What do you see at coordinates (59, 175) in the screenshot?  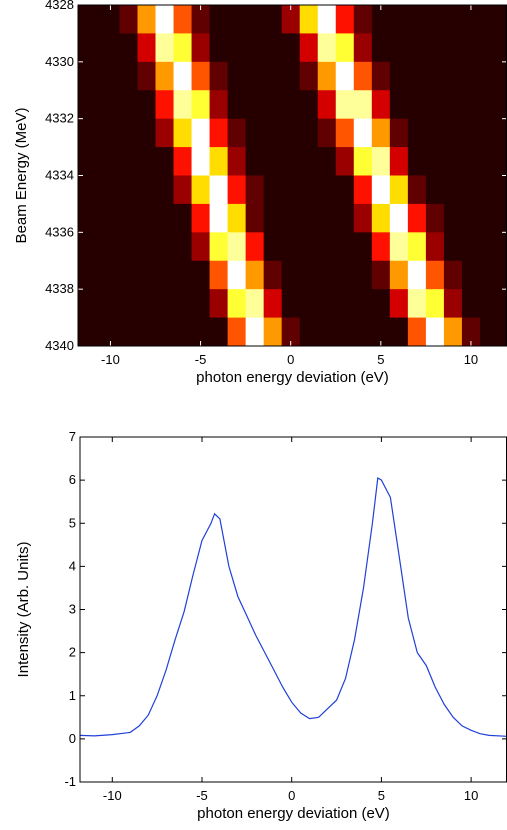 I see `y-tick-label: 4334` at bounding box center [59, 175].